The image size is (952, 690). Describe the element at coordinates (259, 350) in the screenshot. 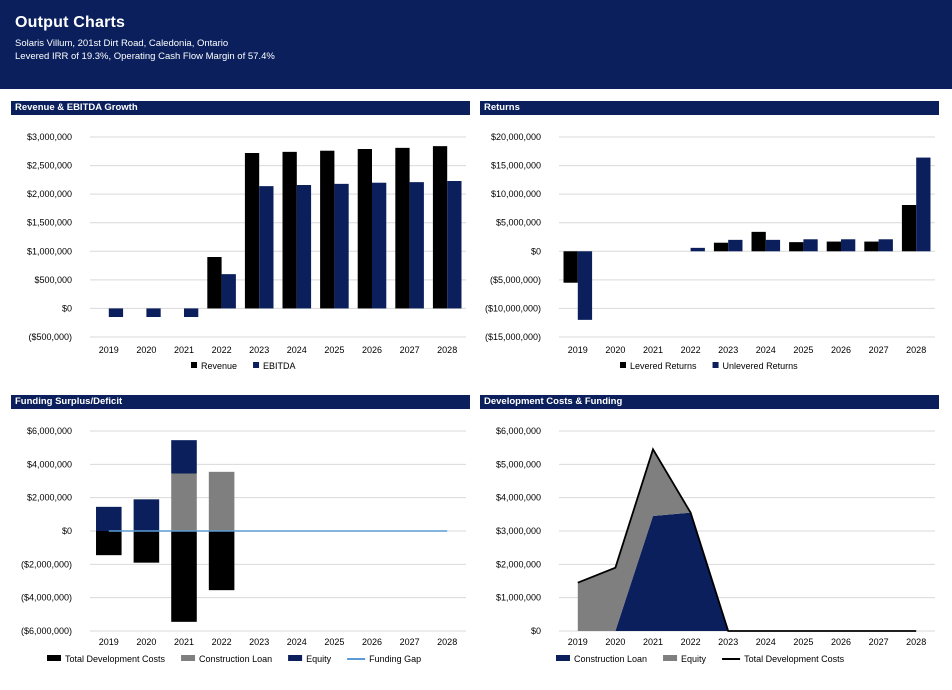

I see `revenue-xtick-label: 2023` at that location.